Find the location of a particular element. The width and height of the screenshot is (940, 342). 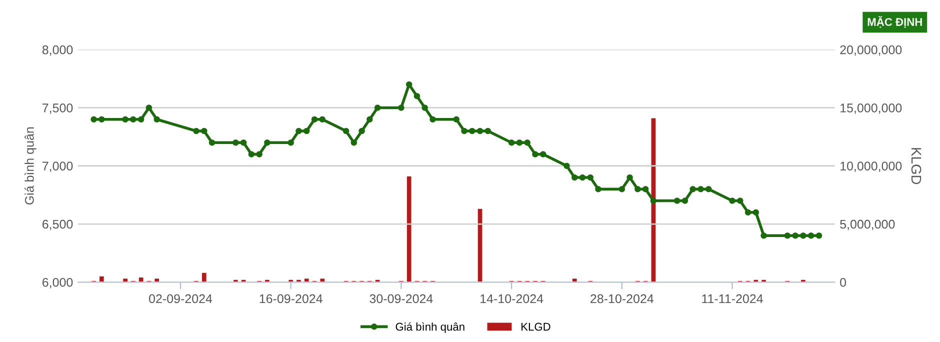

y-tick-label: 6,500 is located at coordinates (57, 225).